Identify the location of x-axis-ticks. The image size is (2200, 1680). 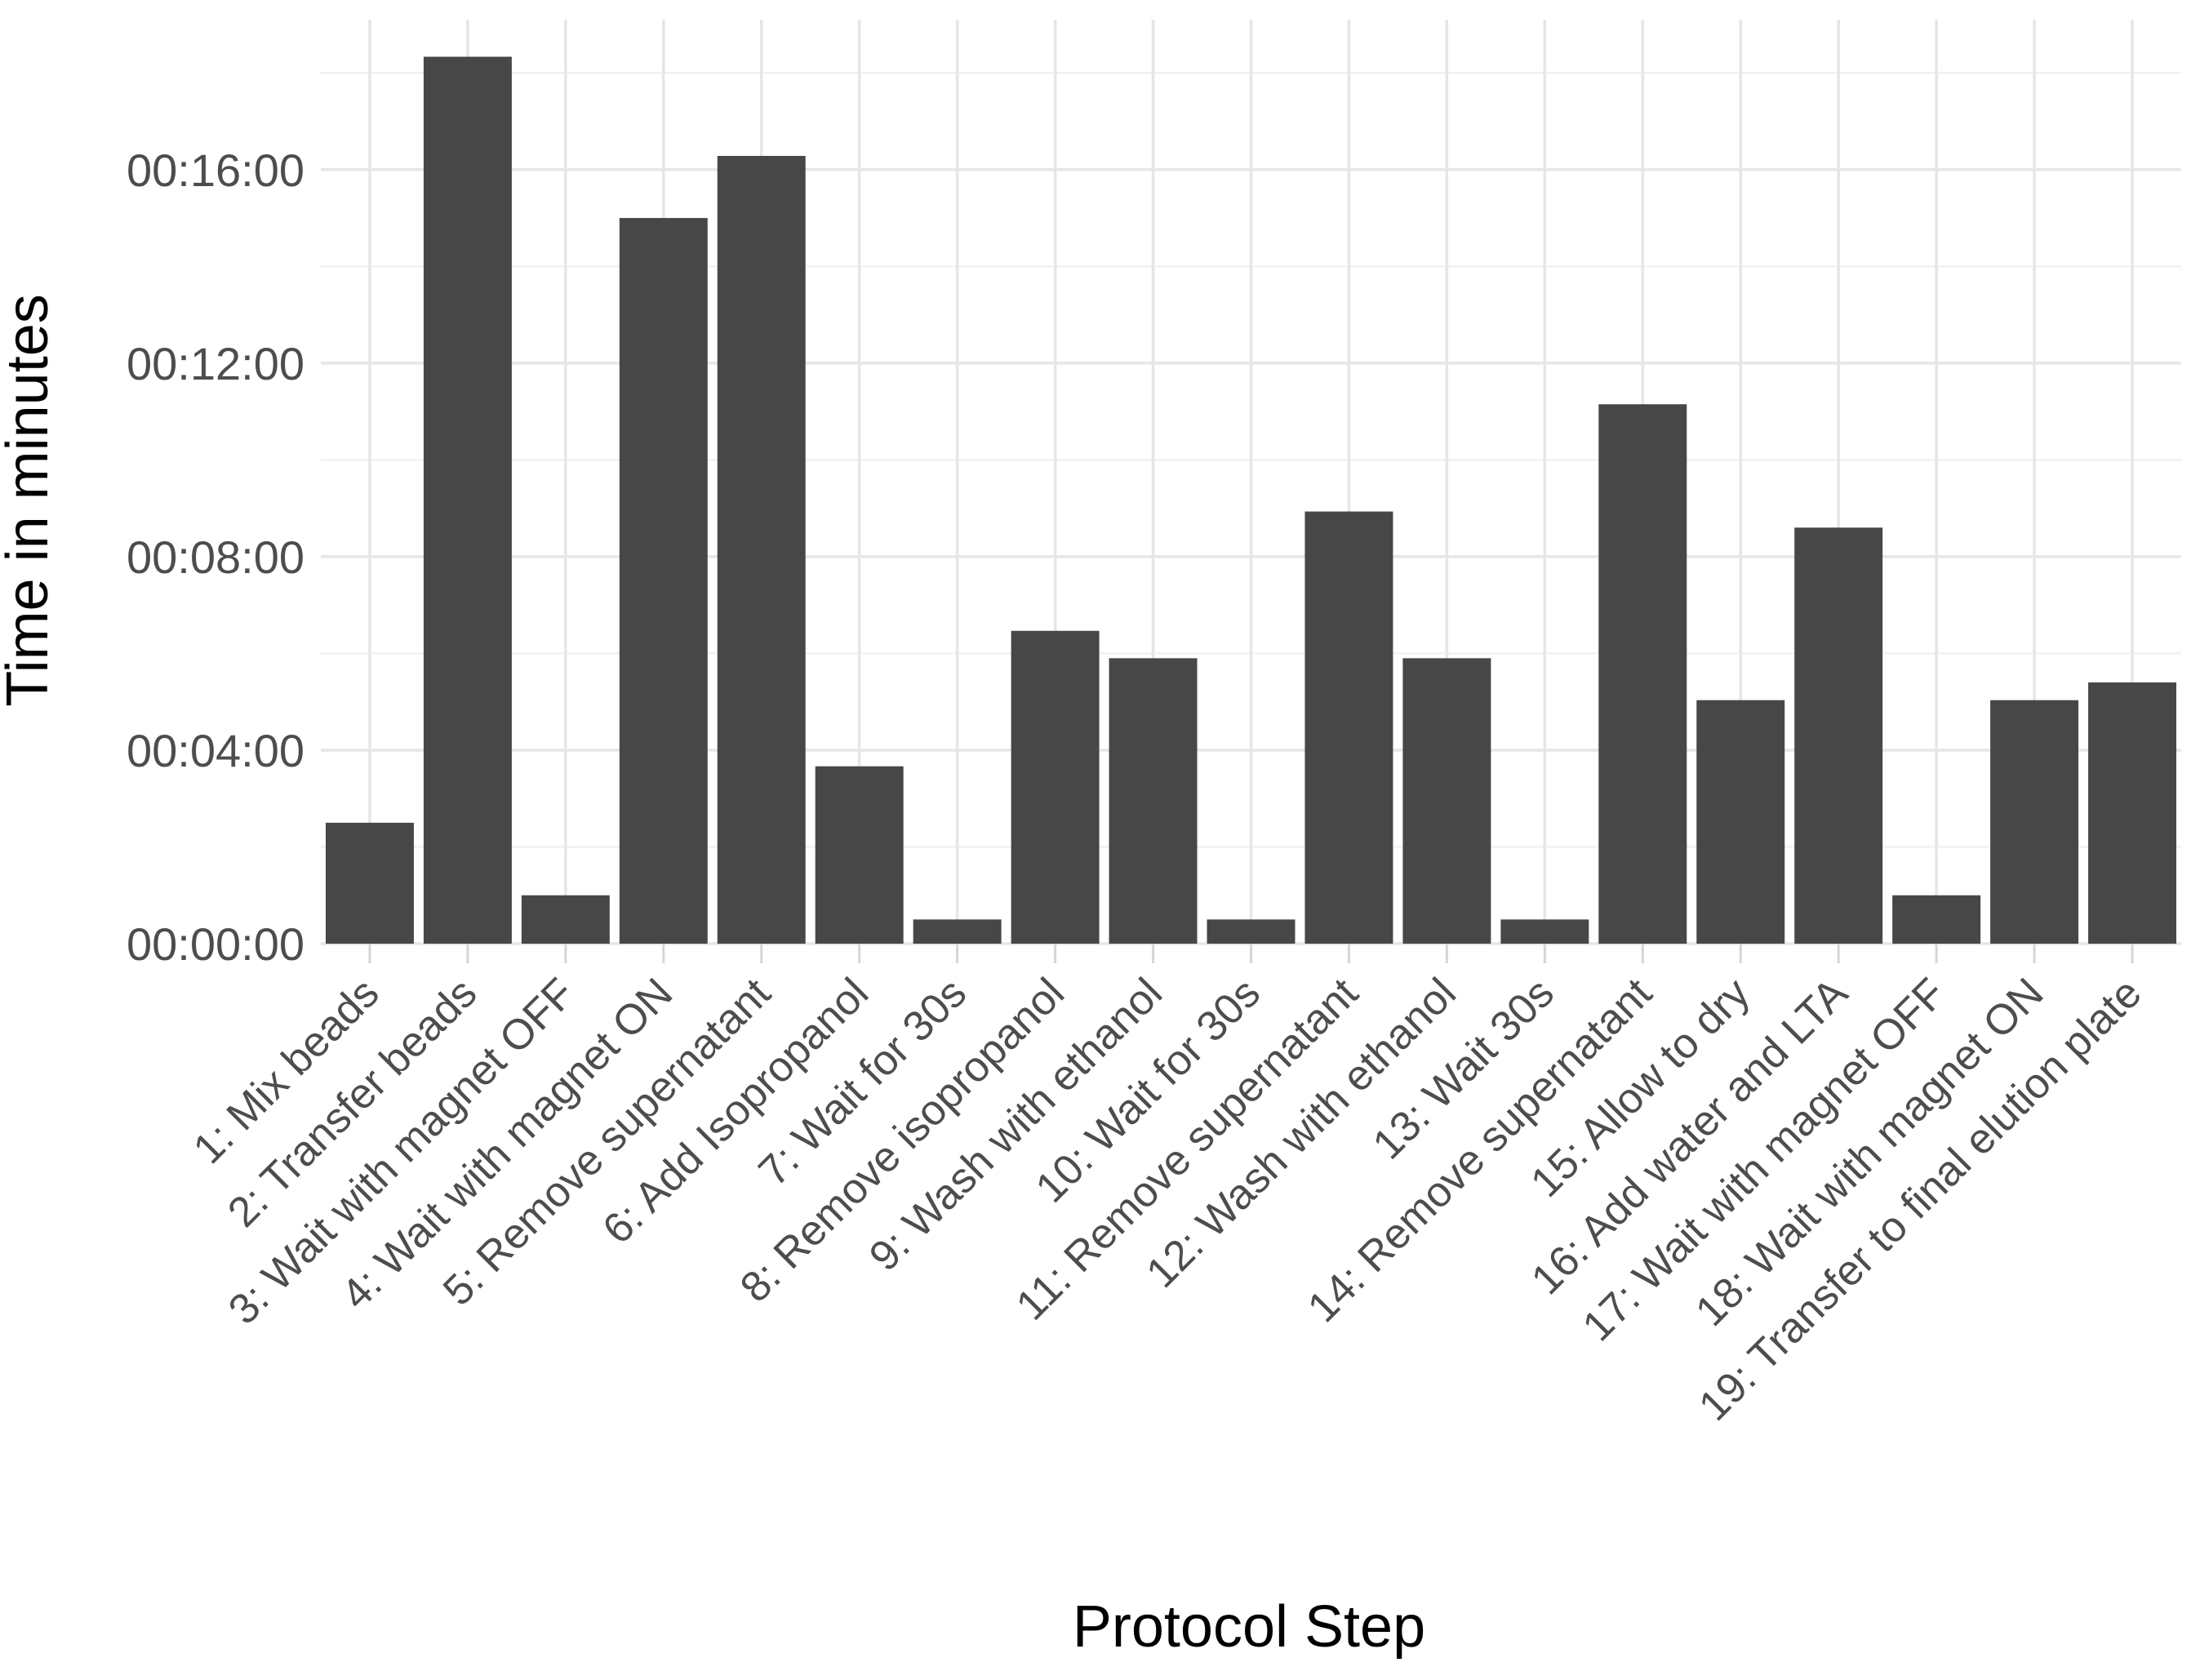
(1251, 954).